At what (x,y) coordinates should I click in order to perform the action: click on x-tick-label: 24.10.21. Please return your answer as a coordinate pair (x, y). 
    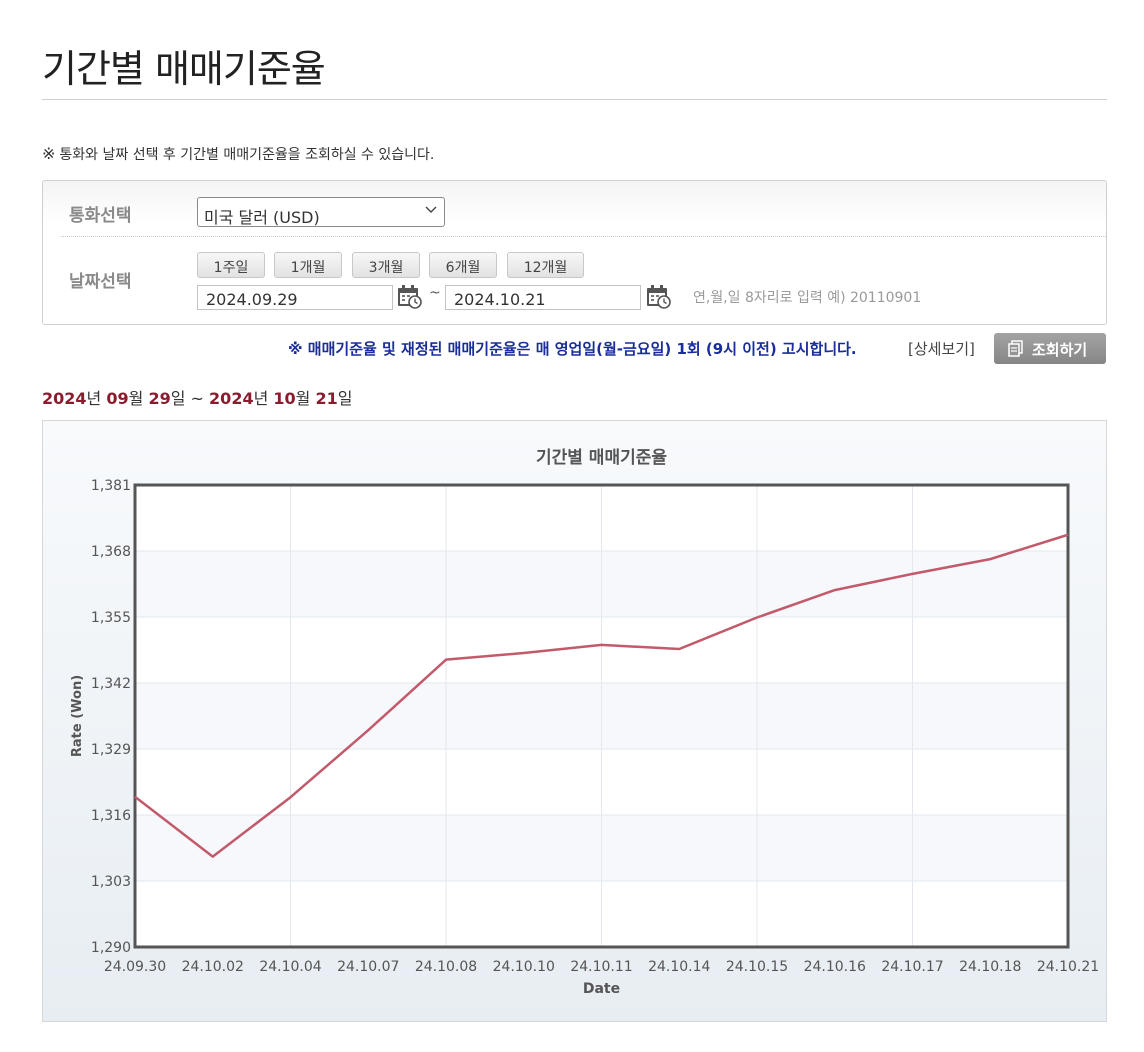
    Looking at the image, I should click on (1068, 967).